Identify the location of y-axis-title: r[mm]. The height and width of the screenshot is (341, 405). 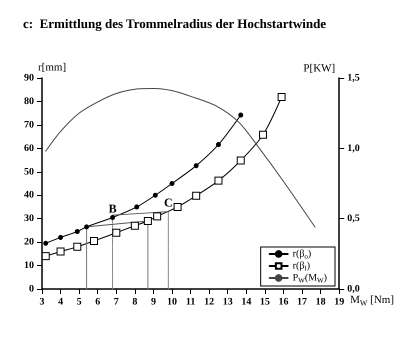
(52, 68).